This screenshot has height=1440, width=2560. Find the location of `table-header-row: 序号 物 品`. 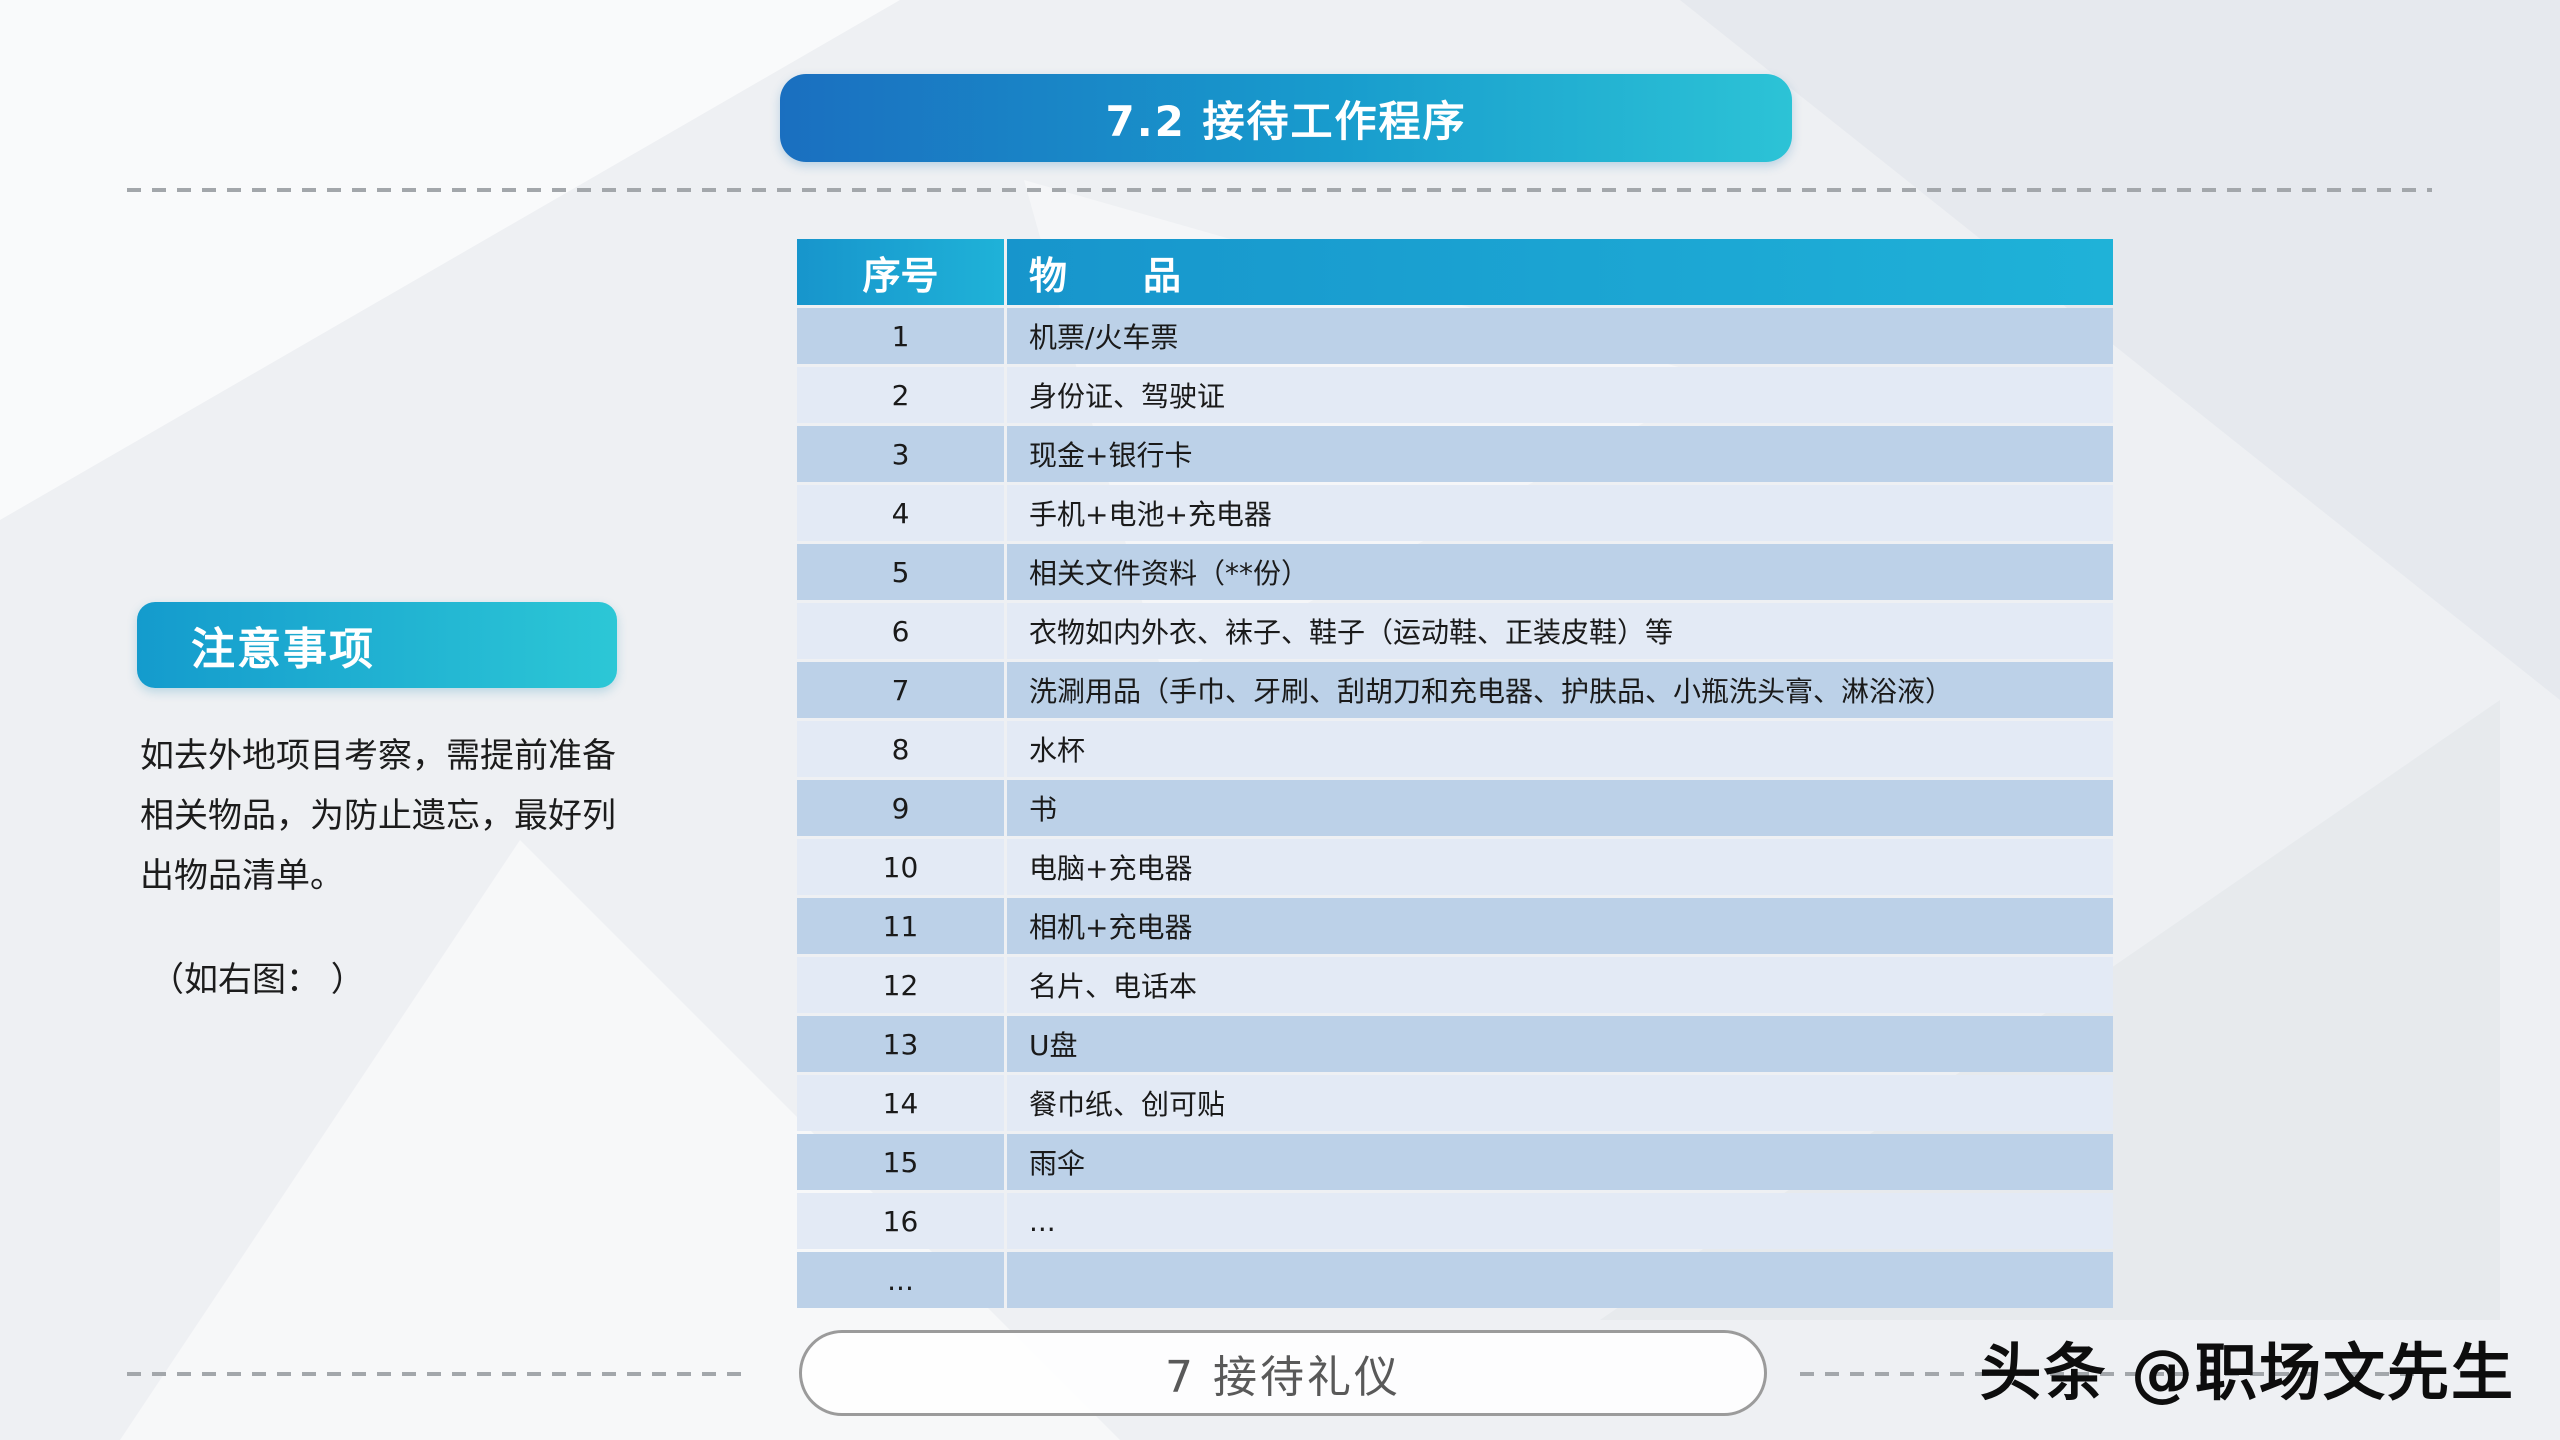

table-header-row: 序号 物 品 is located at coordinates (1455, 272).